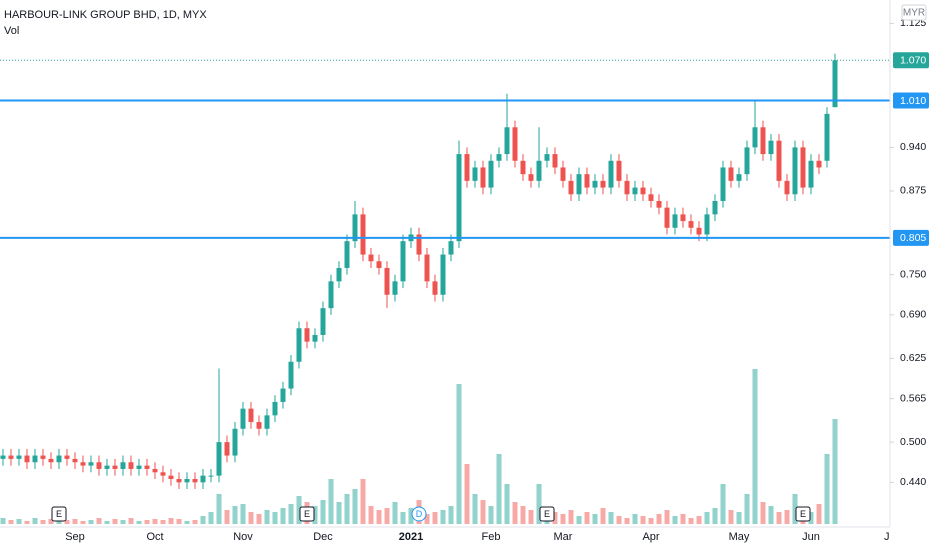 The width and height of the screenshot is (932, 550). What do you see at coordinates (105, 15) in the screenshot?
I see `chart-title: HARBOUR-LINK GROUP BHD, 1D, MYX` at bounding box center [105, 15].